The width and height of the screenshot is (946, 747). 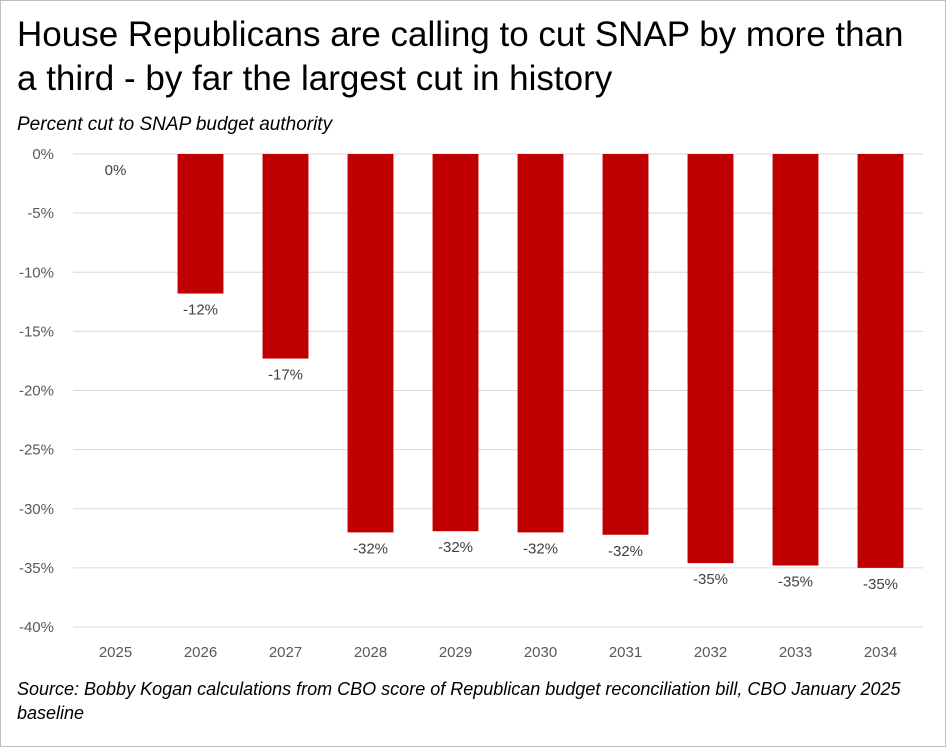 I want to click on y-tick-label: -25%, so click(x=36, y=450).